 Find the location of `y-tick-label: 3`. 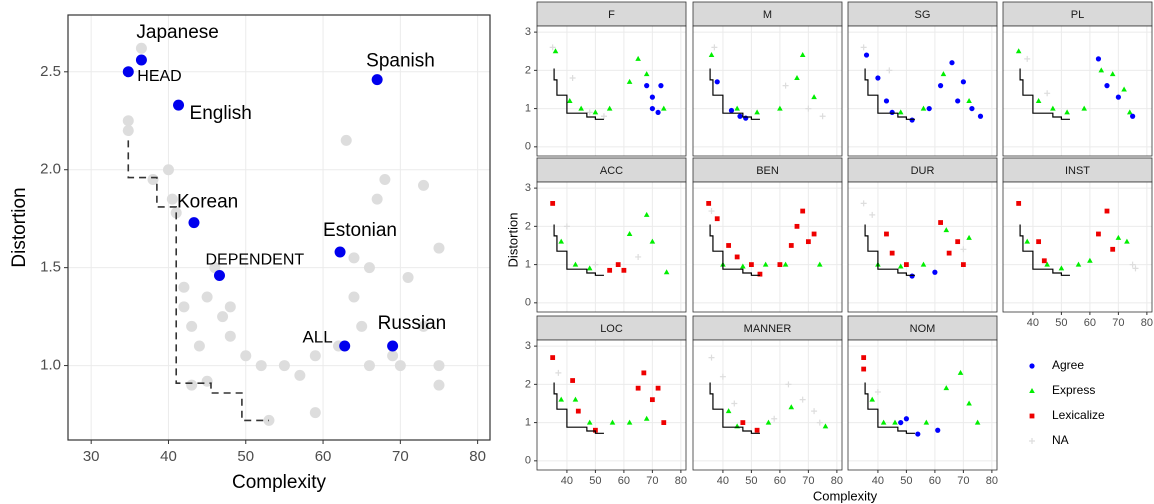

y-tick-label: 3 is located at coordinates (528, 32).